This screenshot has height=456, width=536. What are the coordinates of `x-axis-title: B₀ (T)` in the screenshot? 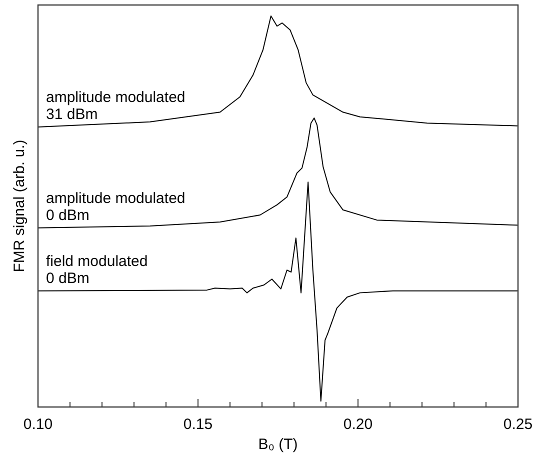 It's located at (278, 444).